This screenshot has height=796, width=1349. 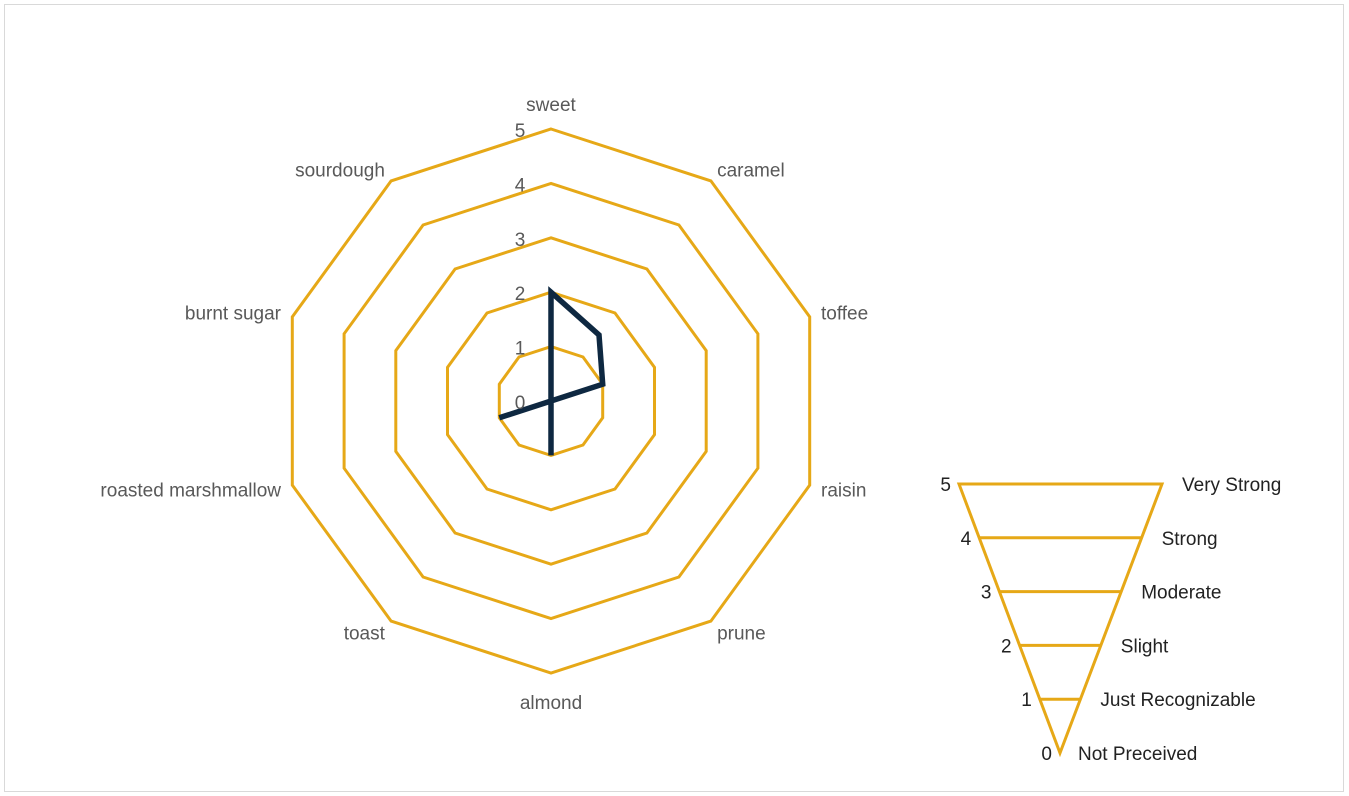 I want to click on radar-category-label: sourdough, so click(x=340, y=171).